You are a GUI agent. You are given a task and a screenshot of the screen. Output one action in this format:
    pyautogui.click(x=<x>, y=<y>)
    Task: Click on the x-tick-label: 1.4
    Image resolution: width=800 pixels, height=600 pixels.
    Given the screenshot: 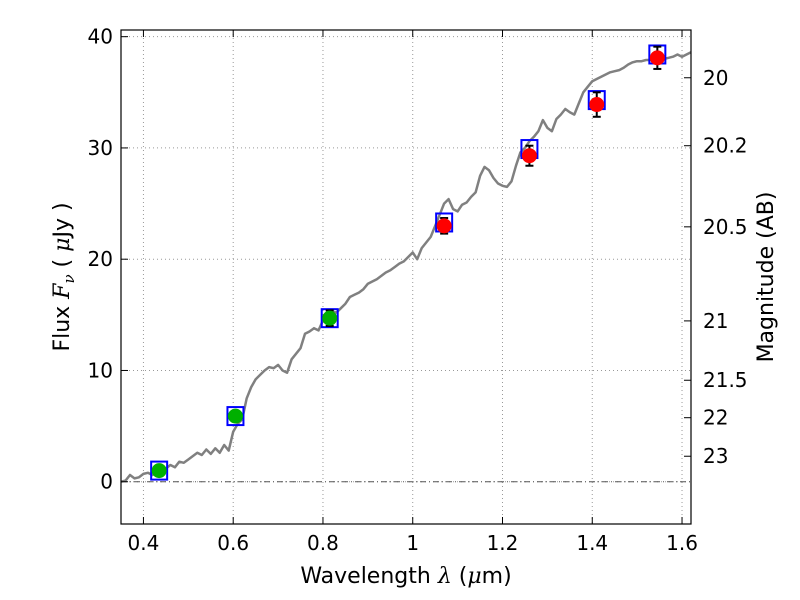 What is the action you would take?
    pyautogui.click(x=592, y=543)
    